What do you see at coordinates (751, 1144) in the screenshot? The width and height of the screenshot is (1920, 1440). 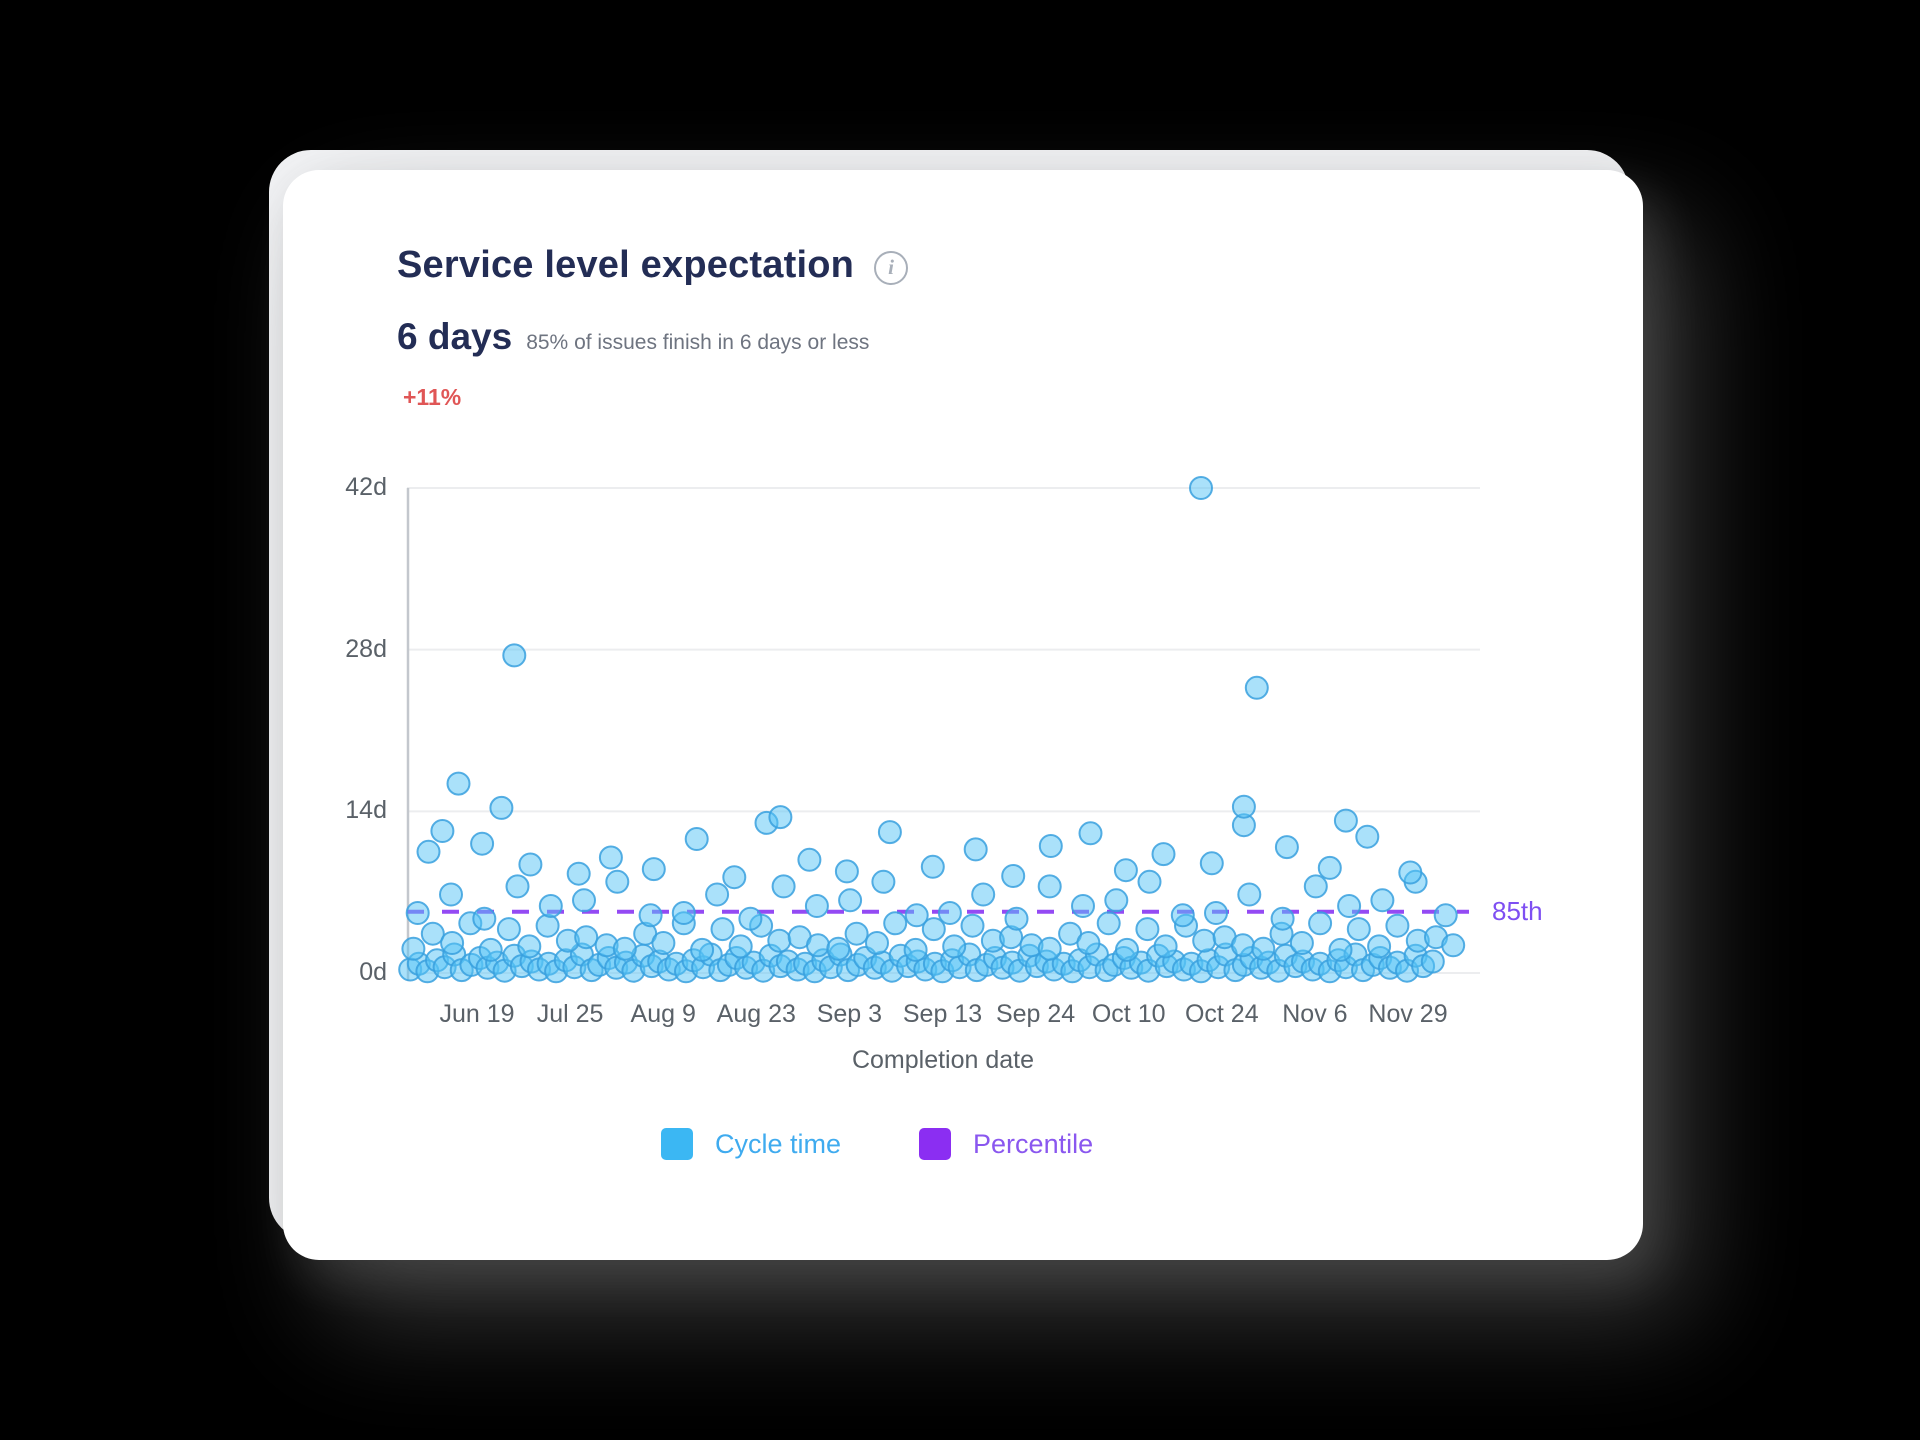 I see `legend-item-cycle-time: Cycle time` at bounding box center [751, 1144].